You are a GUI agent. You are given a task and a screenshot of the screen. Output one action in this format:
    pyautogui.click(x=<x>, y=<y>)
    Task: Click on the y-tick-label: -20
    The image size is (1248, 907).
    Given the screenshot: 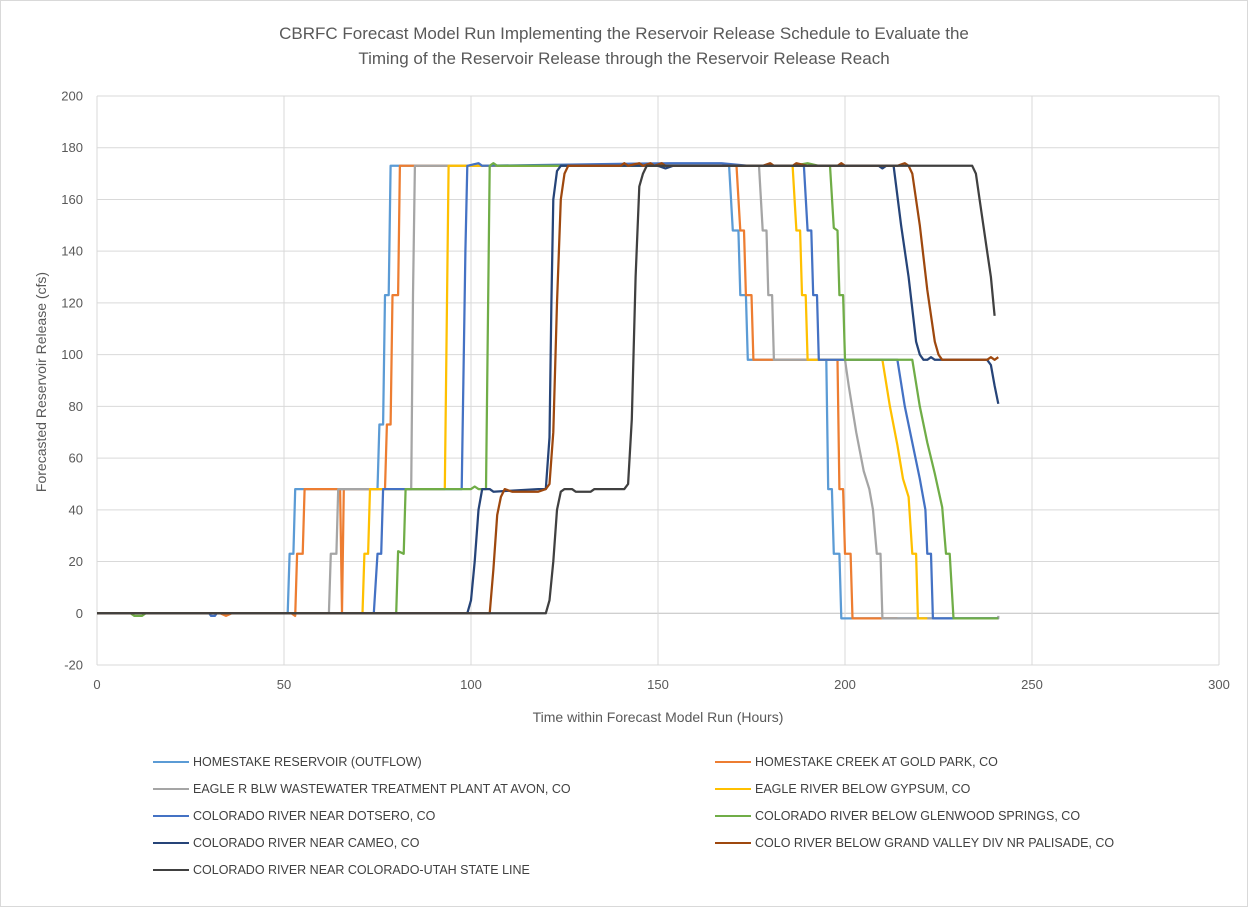 What is the action you would take?
    pyautogui.click(x=73, y=665)
    